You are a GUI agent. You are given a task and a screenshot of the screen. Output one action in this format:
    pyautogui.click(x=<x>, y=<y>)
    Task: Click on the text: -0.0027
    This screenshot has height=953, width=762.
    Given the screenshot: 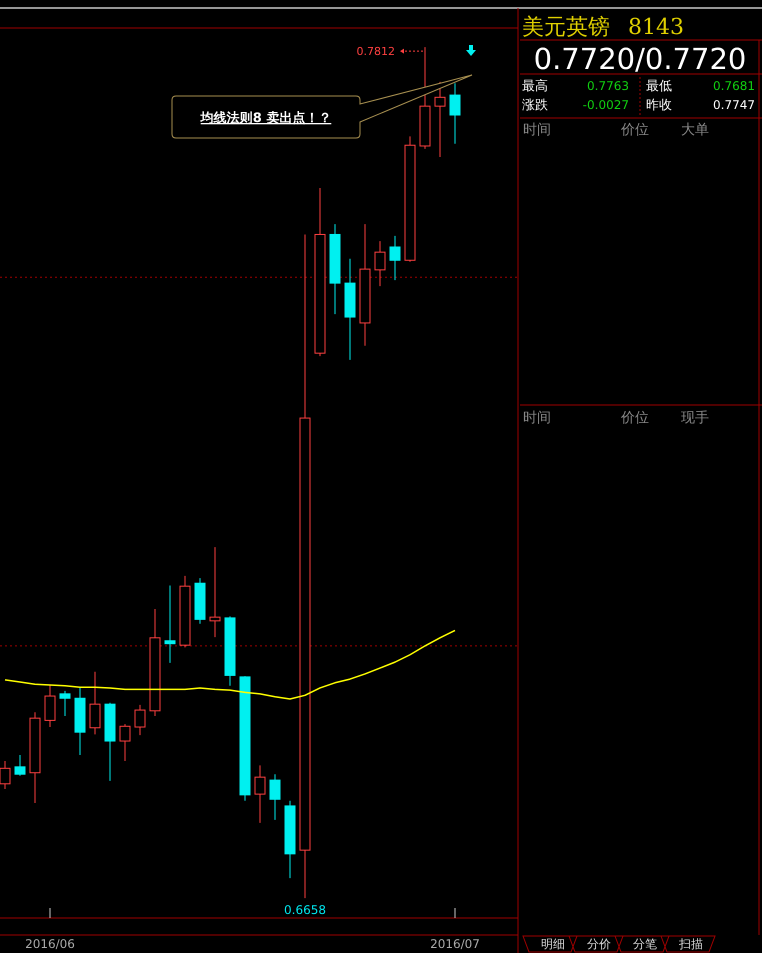 What is the action you would take?
    pyautogui.click(x=605, y=105)
    